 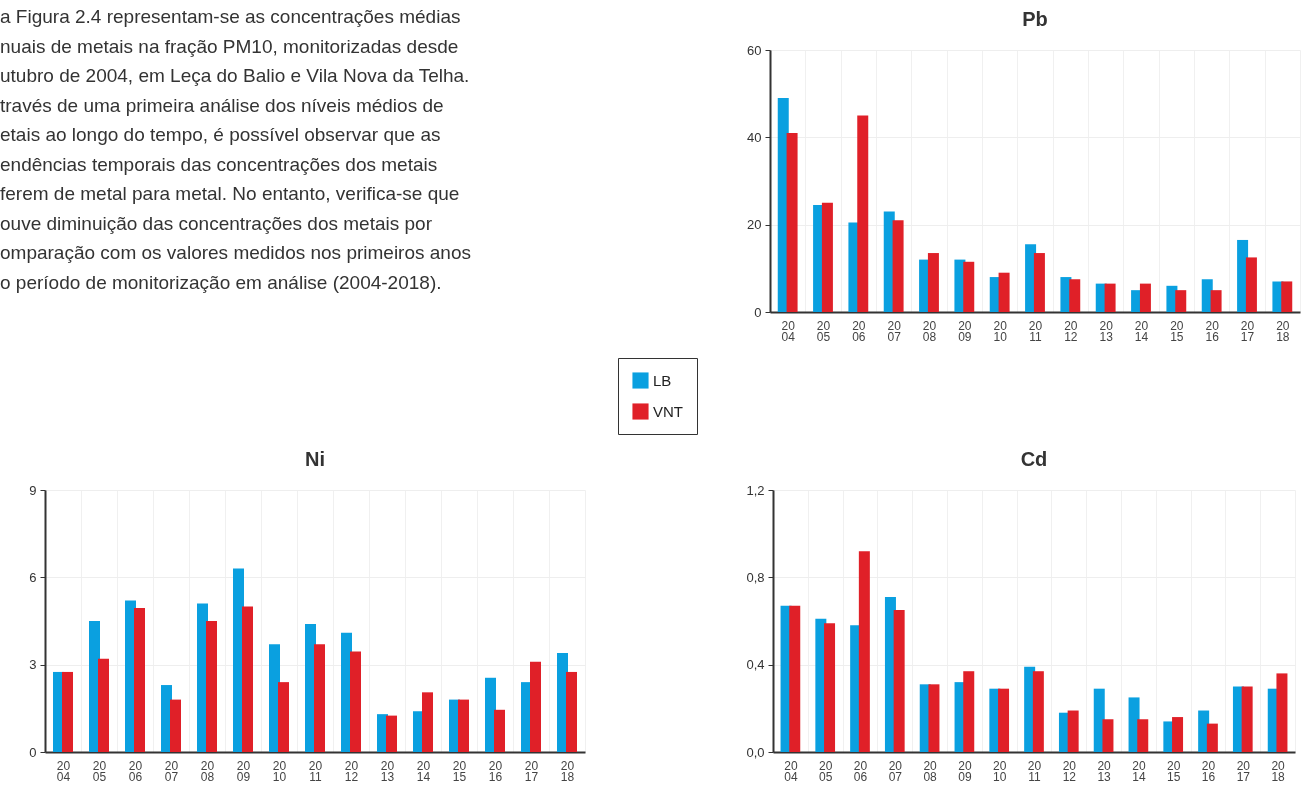 I want to click on text: ferem de metal para metal. No entanto, verifica-se que, so click(x=230, y=194).